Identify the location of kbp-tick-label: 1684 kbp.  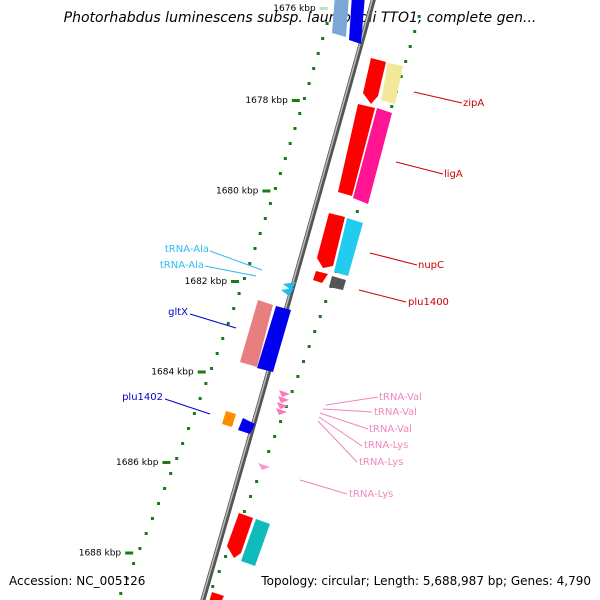
(172, 373).